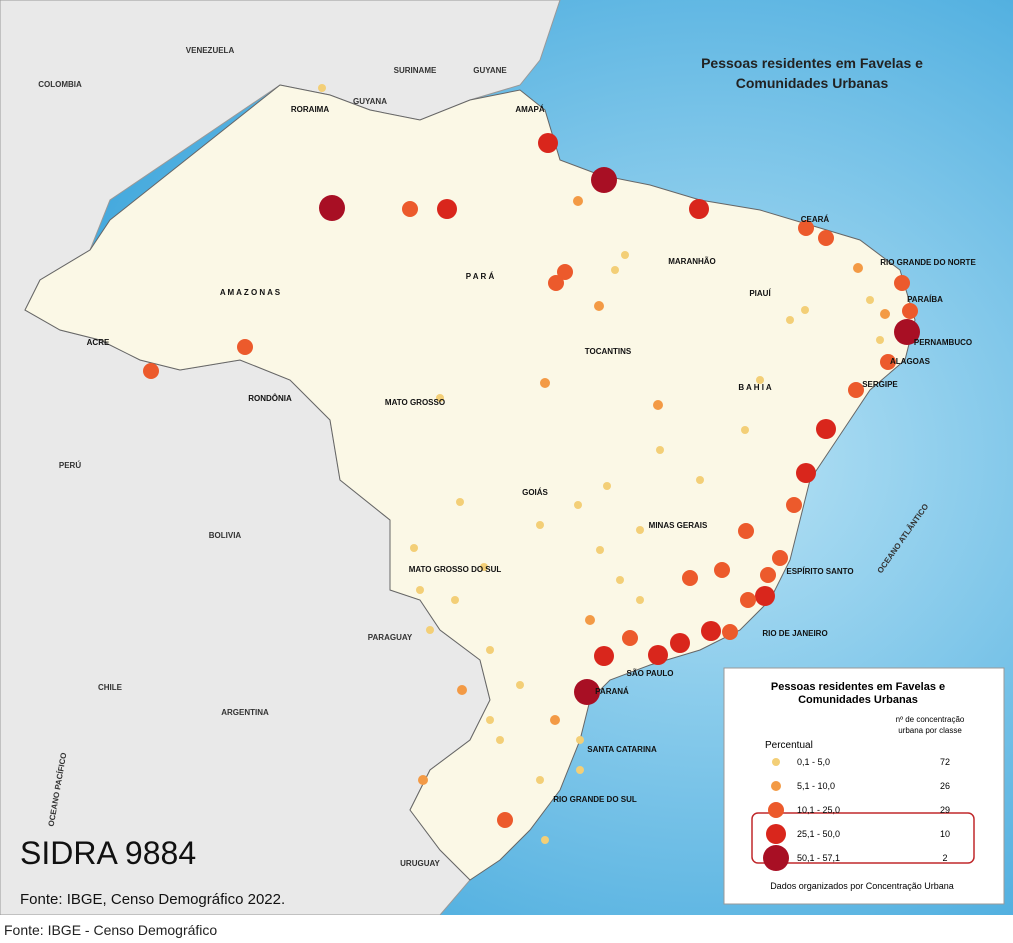 The height and width of the screenshot is (943, 1013). Describe the element at coordinates (863, 838) in the screenshot. I see `highlight` at that location.